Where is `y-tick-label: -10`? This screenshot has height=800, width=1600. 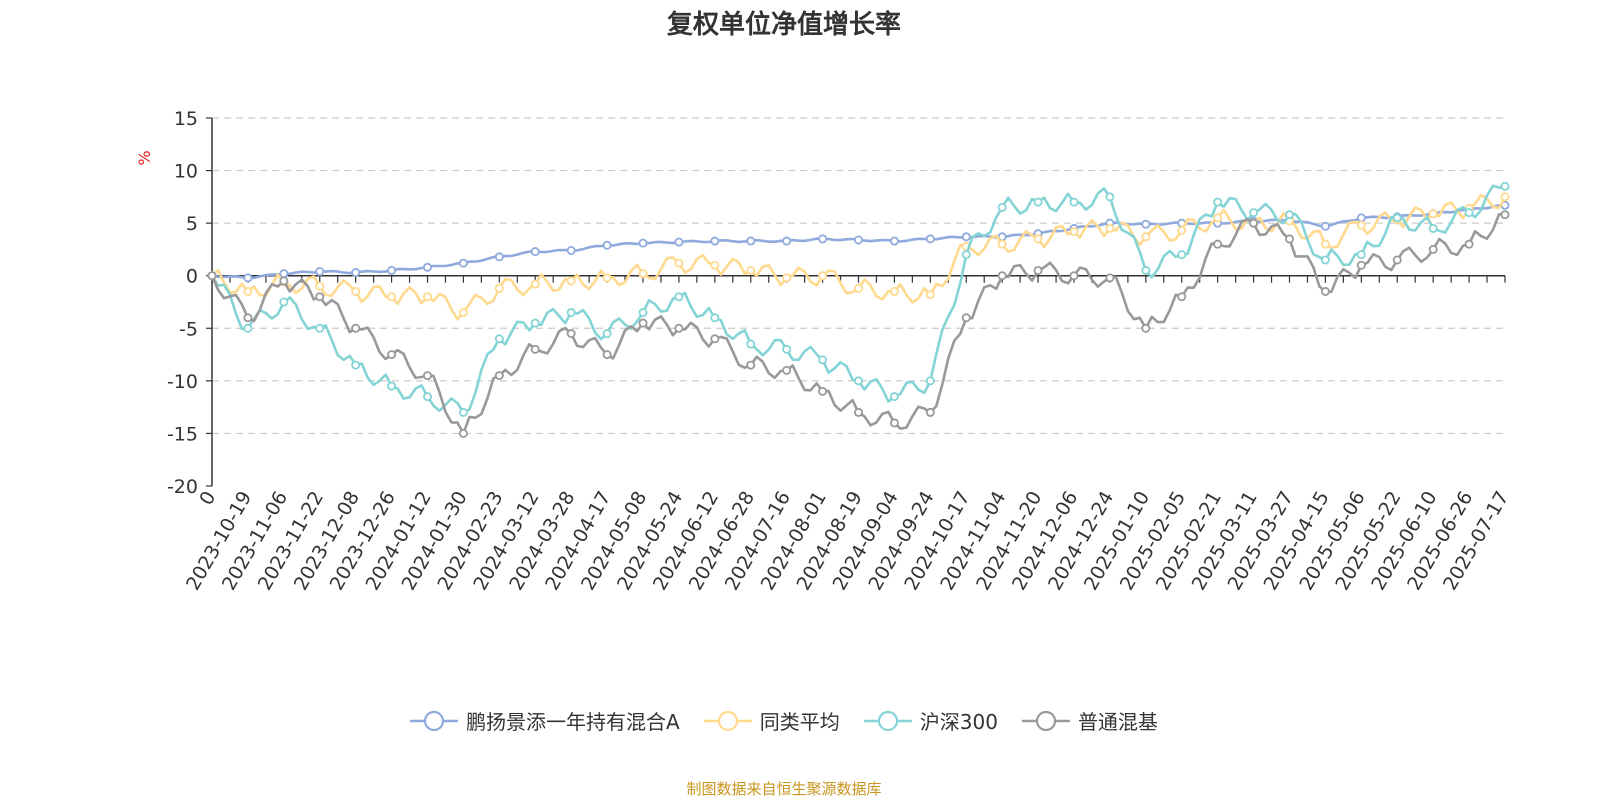
y-tick-label: -10 is located at coordinates (182, 382).